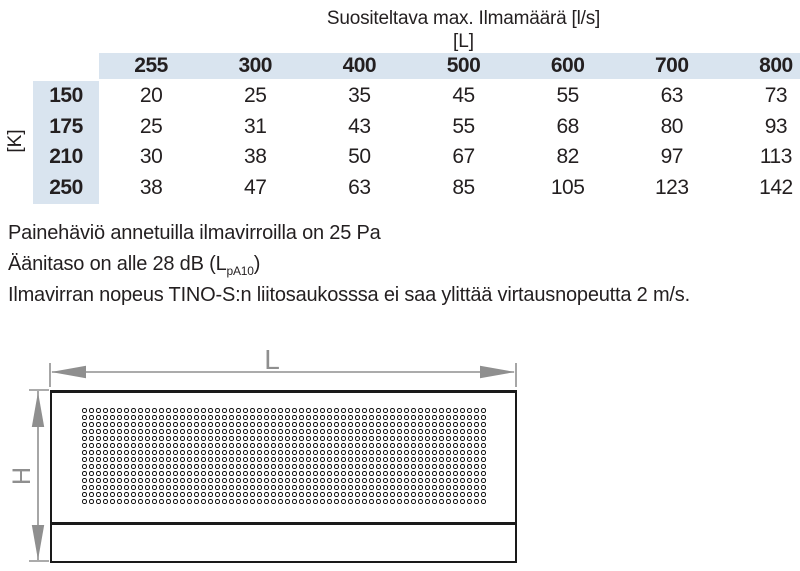 The width and height of the screenshot is (800, 571). What do you see at coordinates (151, 127) in the screenshot?
I see `table-cell: 25` at bounding box center [151, 127].